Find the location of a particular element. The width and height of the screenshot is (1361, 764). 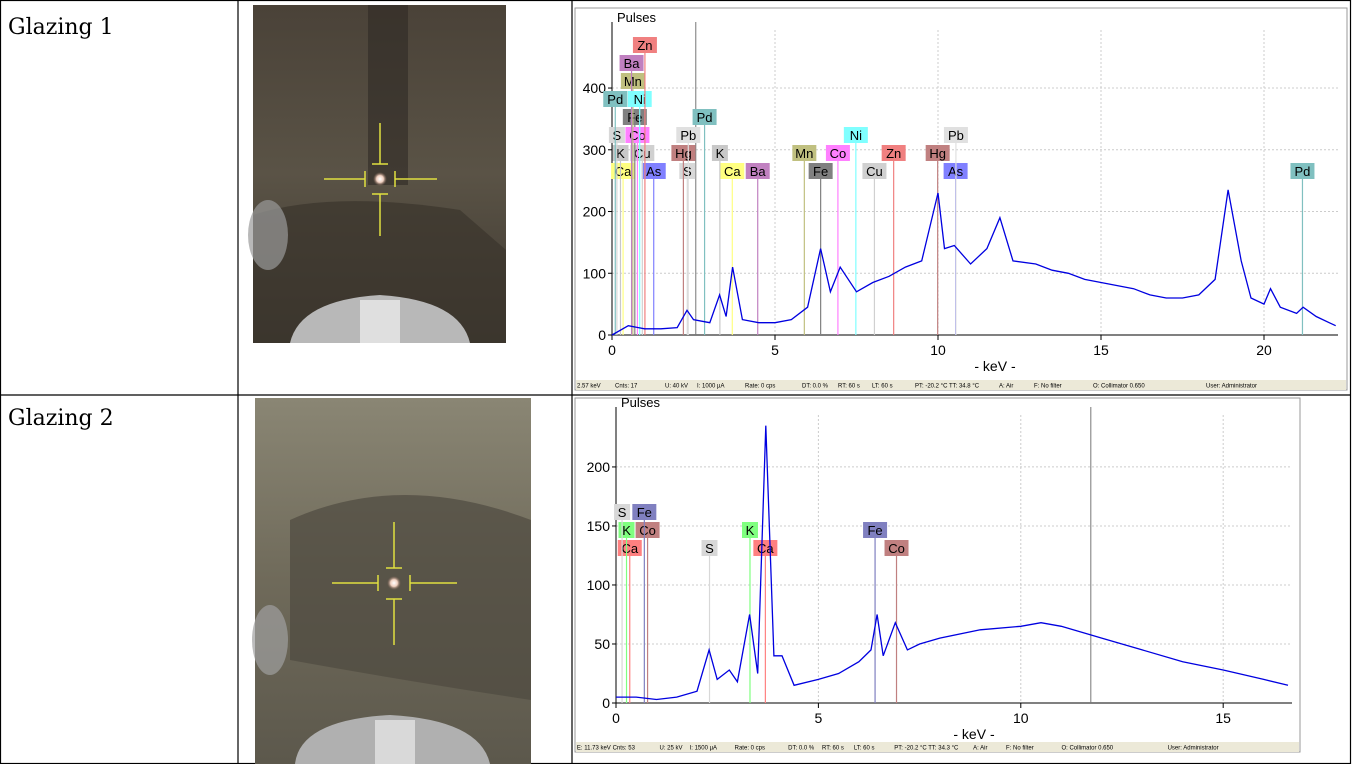

element-label: Cu is located at coordinates (874, 171).